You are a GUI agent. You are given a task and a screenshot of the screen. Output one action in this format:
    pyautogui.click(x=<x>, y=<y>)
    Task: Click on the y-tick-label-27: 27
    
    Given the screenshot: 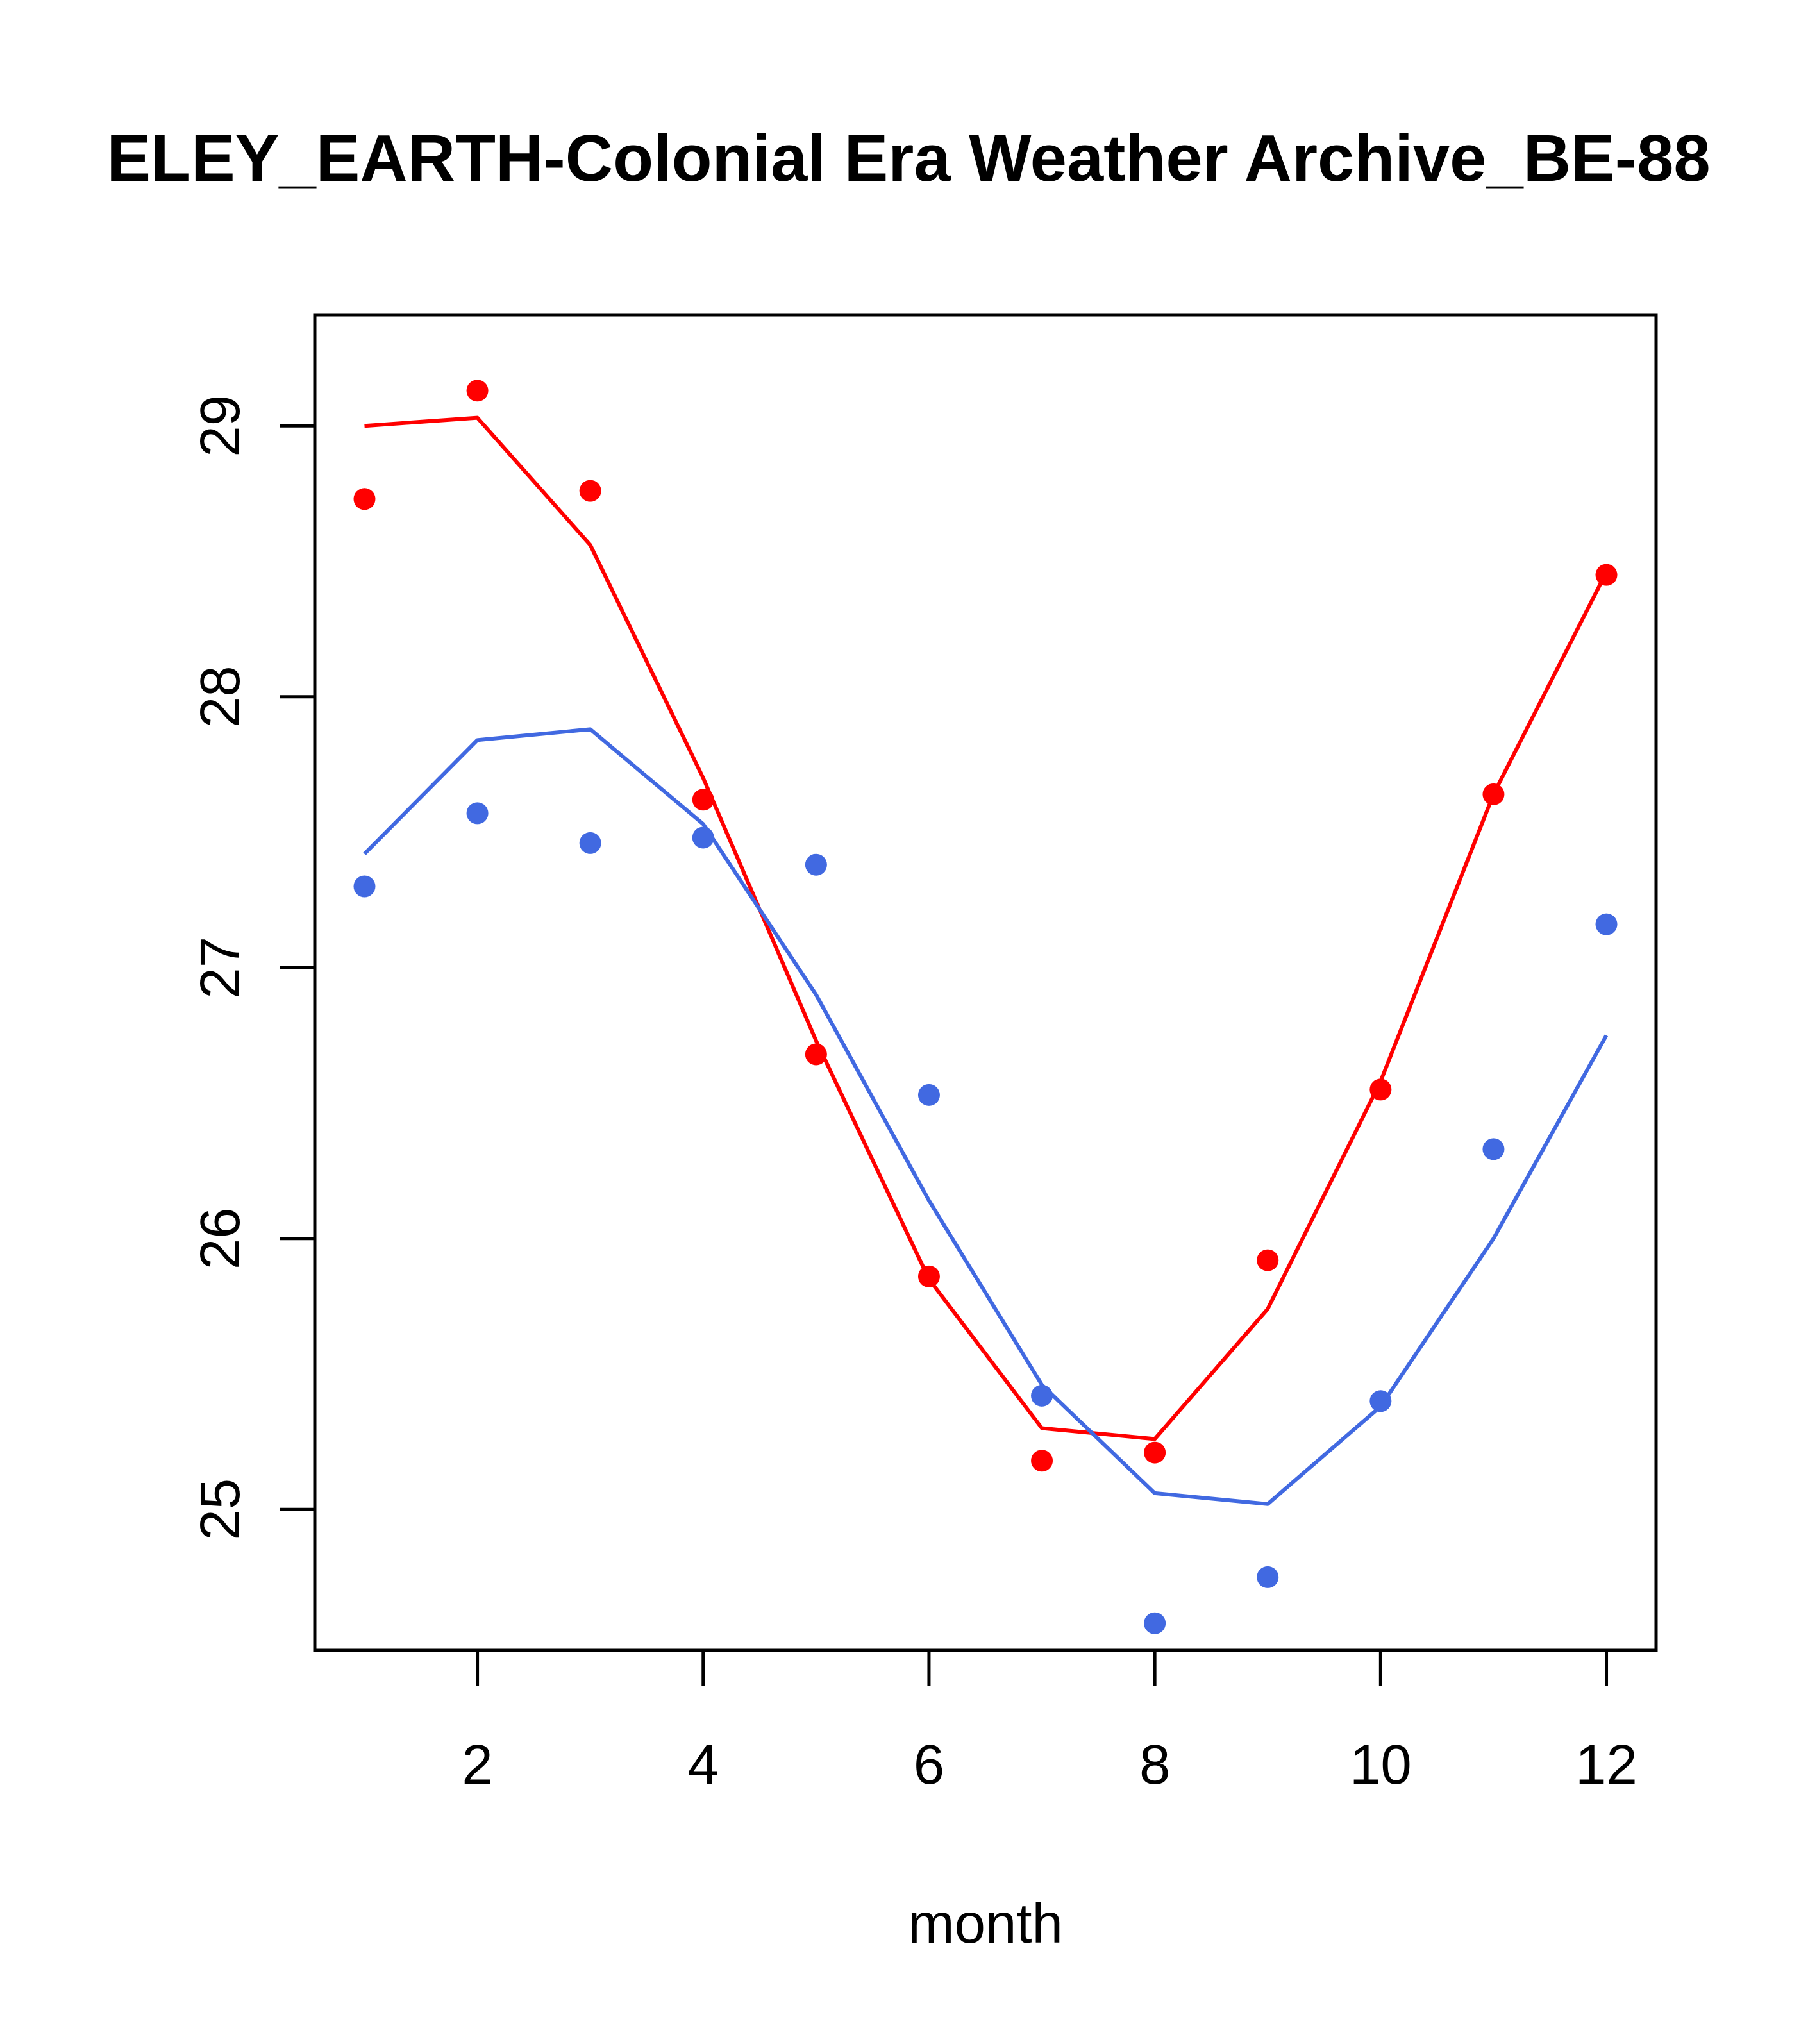 What is the action you would take?
    pyautogui.click(x=220, y=968)
    